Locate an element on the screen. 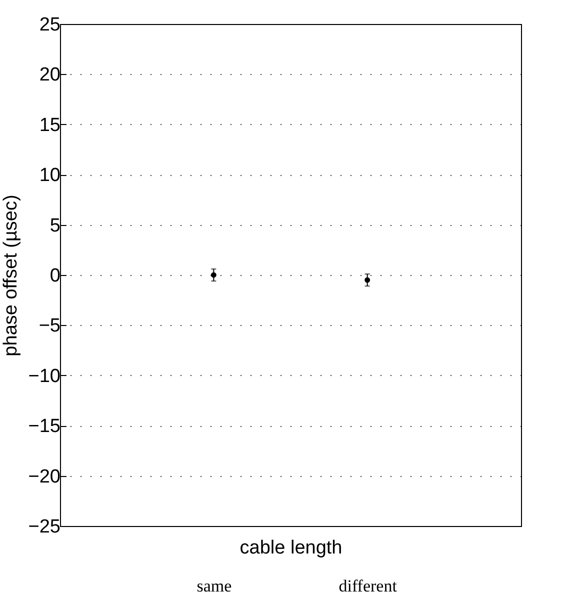 The height and width of the screenshot is (605, 565). x-tick-label: different is located at coordinates (368, 586).